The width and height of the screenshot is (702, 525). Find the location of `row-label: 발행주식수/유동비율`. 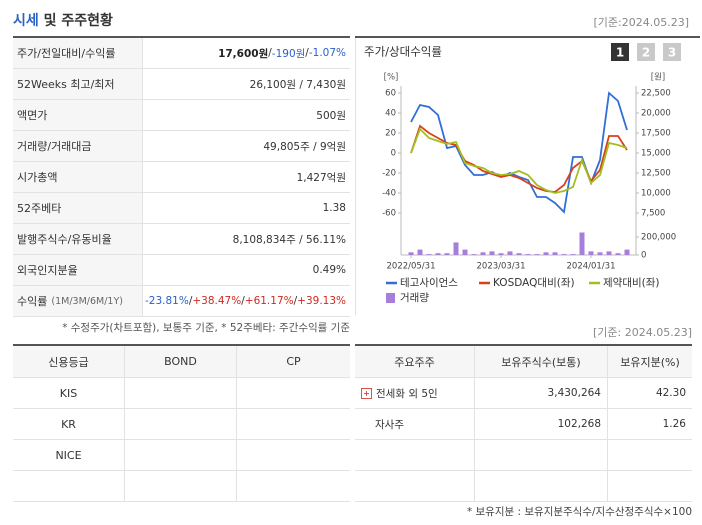

row-label: 발행주식수/유동비율 is located at coordinates (78, 239).